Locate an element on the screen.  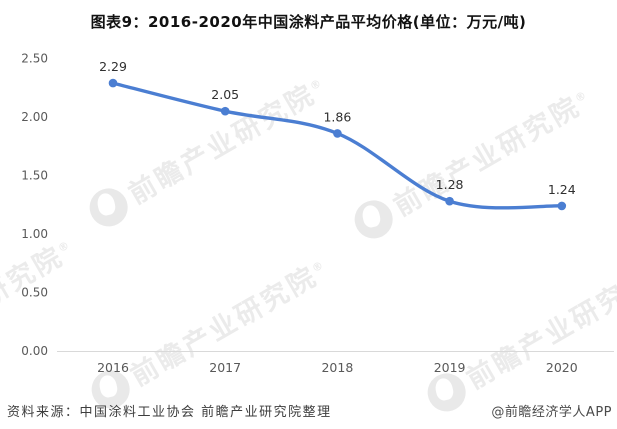
y-axis-tick-label: 2.50 is located at coordinates (34, 59).